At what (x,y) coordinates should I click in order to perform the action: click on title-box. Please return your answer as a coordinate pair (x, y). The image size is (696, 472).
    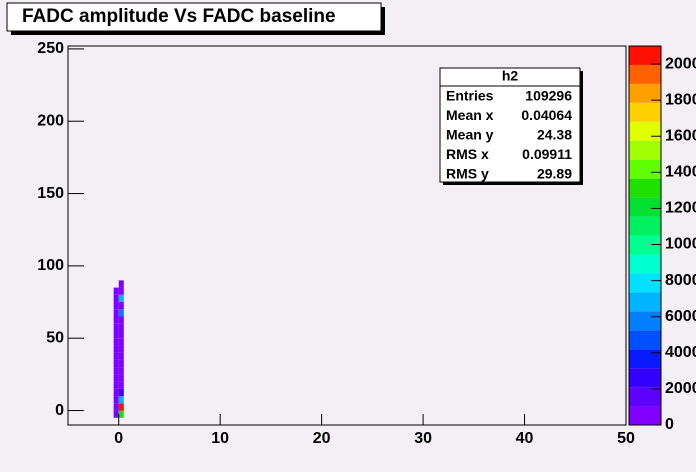
    Looking at the image, I should click on (194, 17).